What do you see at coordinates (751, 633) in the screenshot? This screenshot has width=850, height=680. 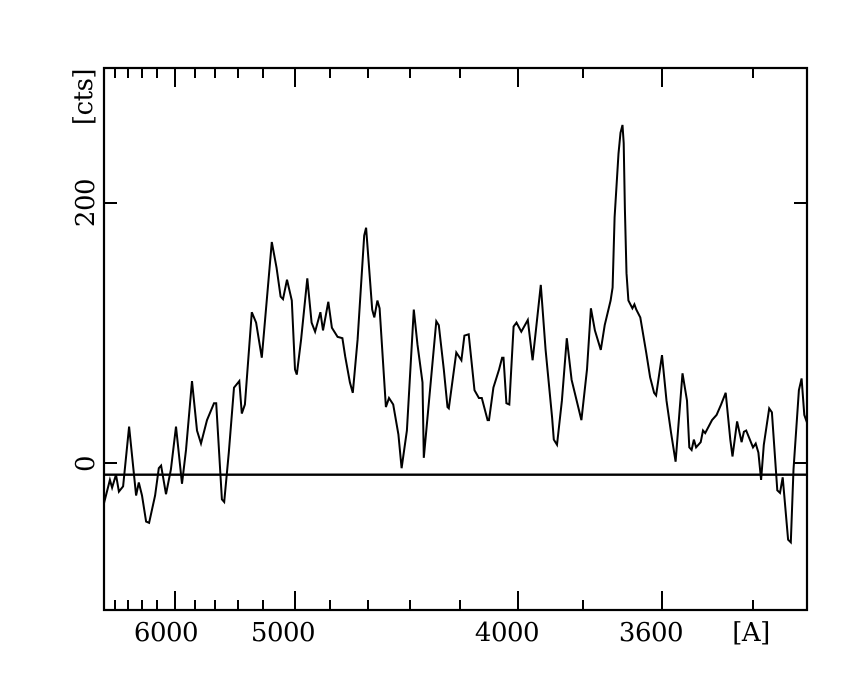 I see `x-axis-unit-label: [A]` at bounding box center [751, 633].